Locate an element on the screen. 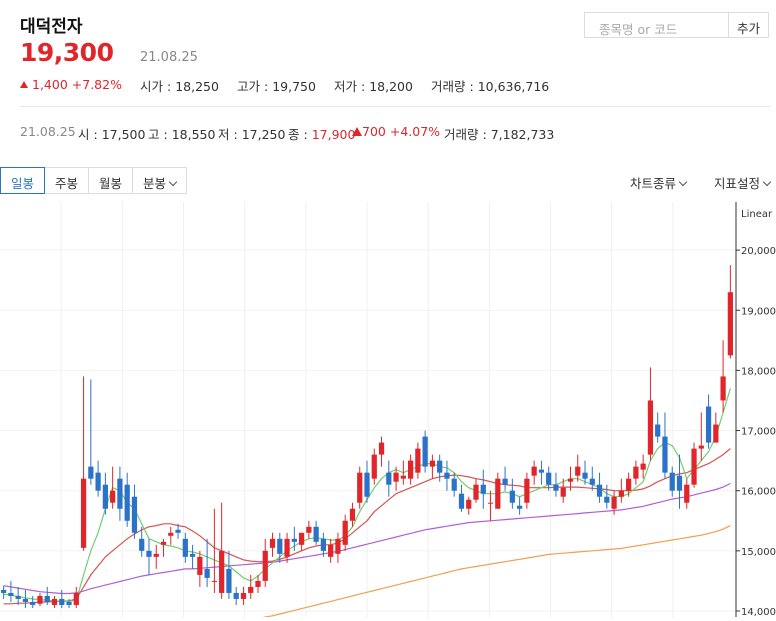 Image resolution: width=776 pixels, height=621 pixels. volume-label: 거래량 is located at coordinates (448, 86).